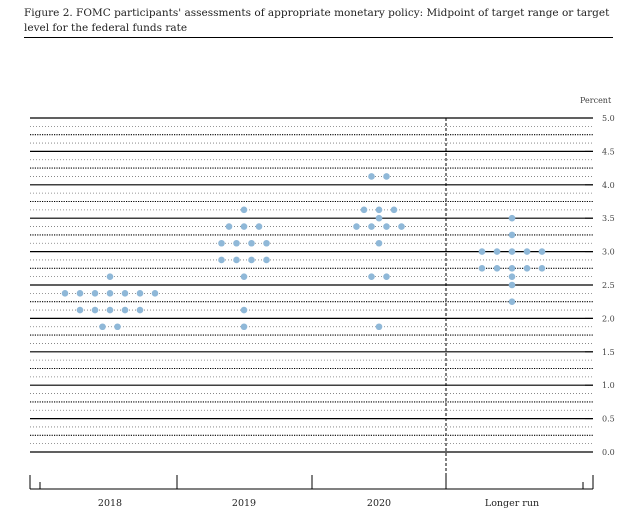 Image resolution: width=632 pixels, height=512 pixels. I want to click on y-tick-label: 2.5, so click(608, 285).